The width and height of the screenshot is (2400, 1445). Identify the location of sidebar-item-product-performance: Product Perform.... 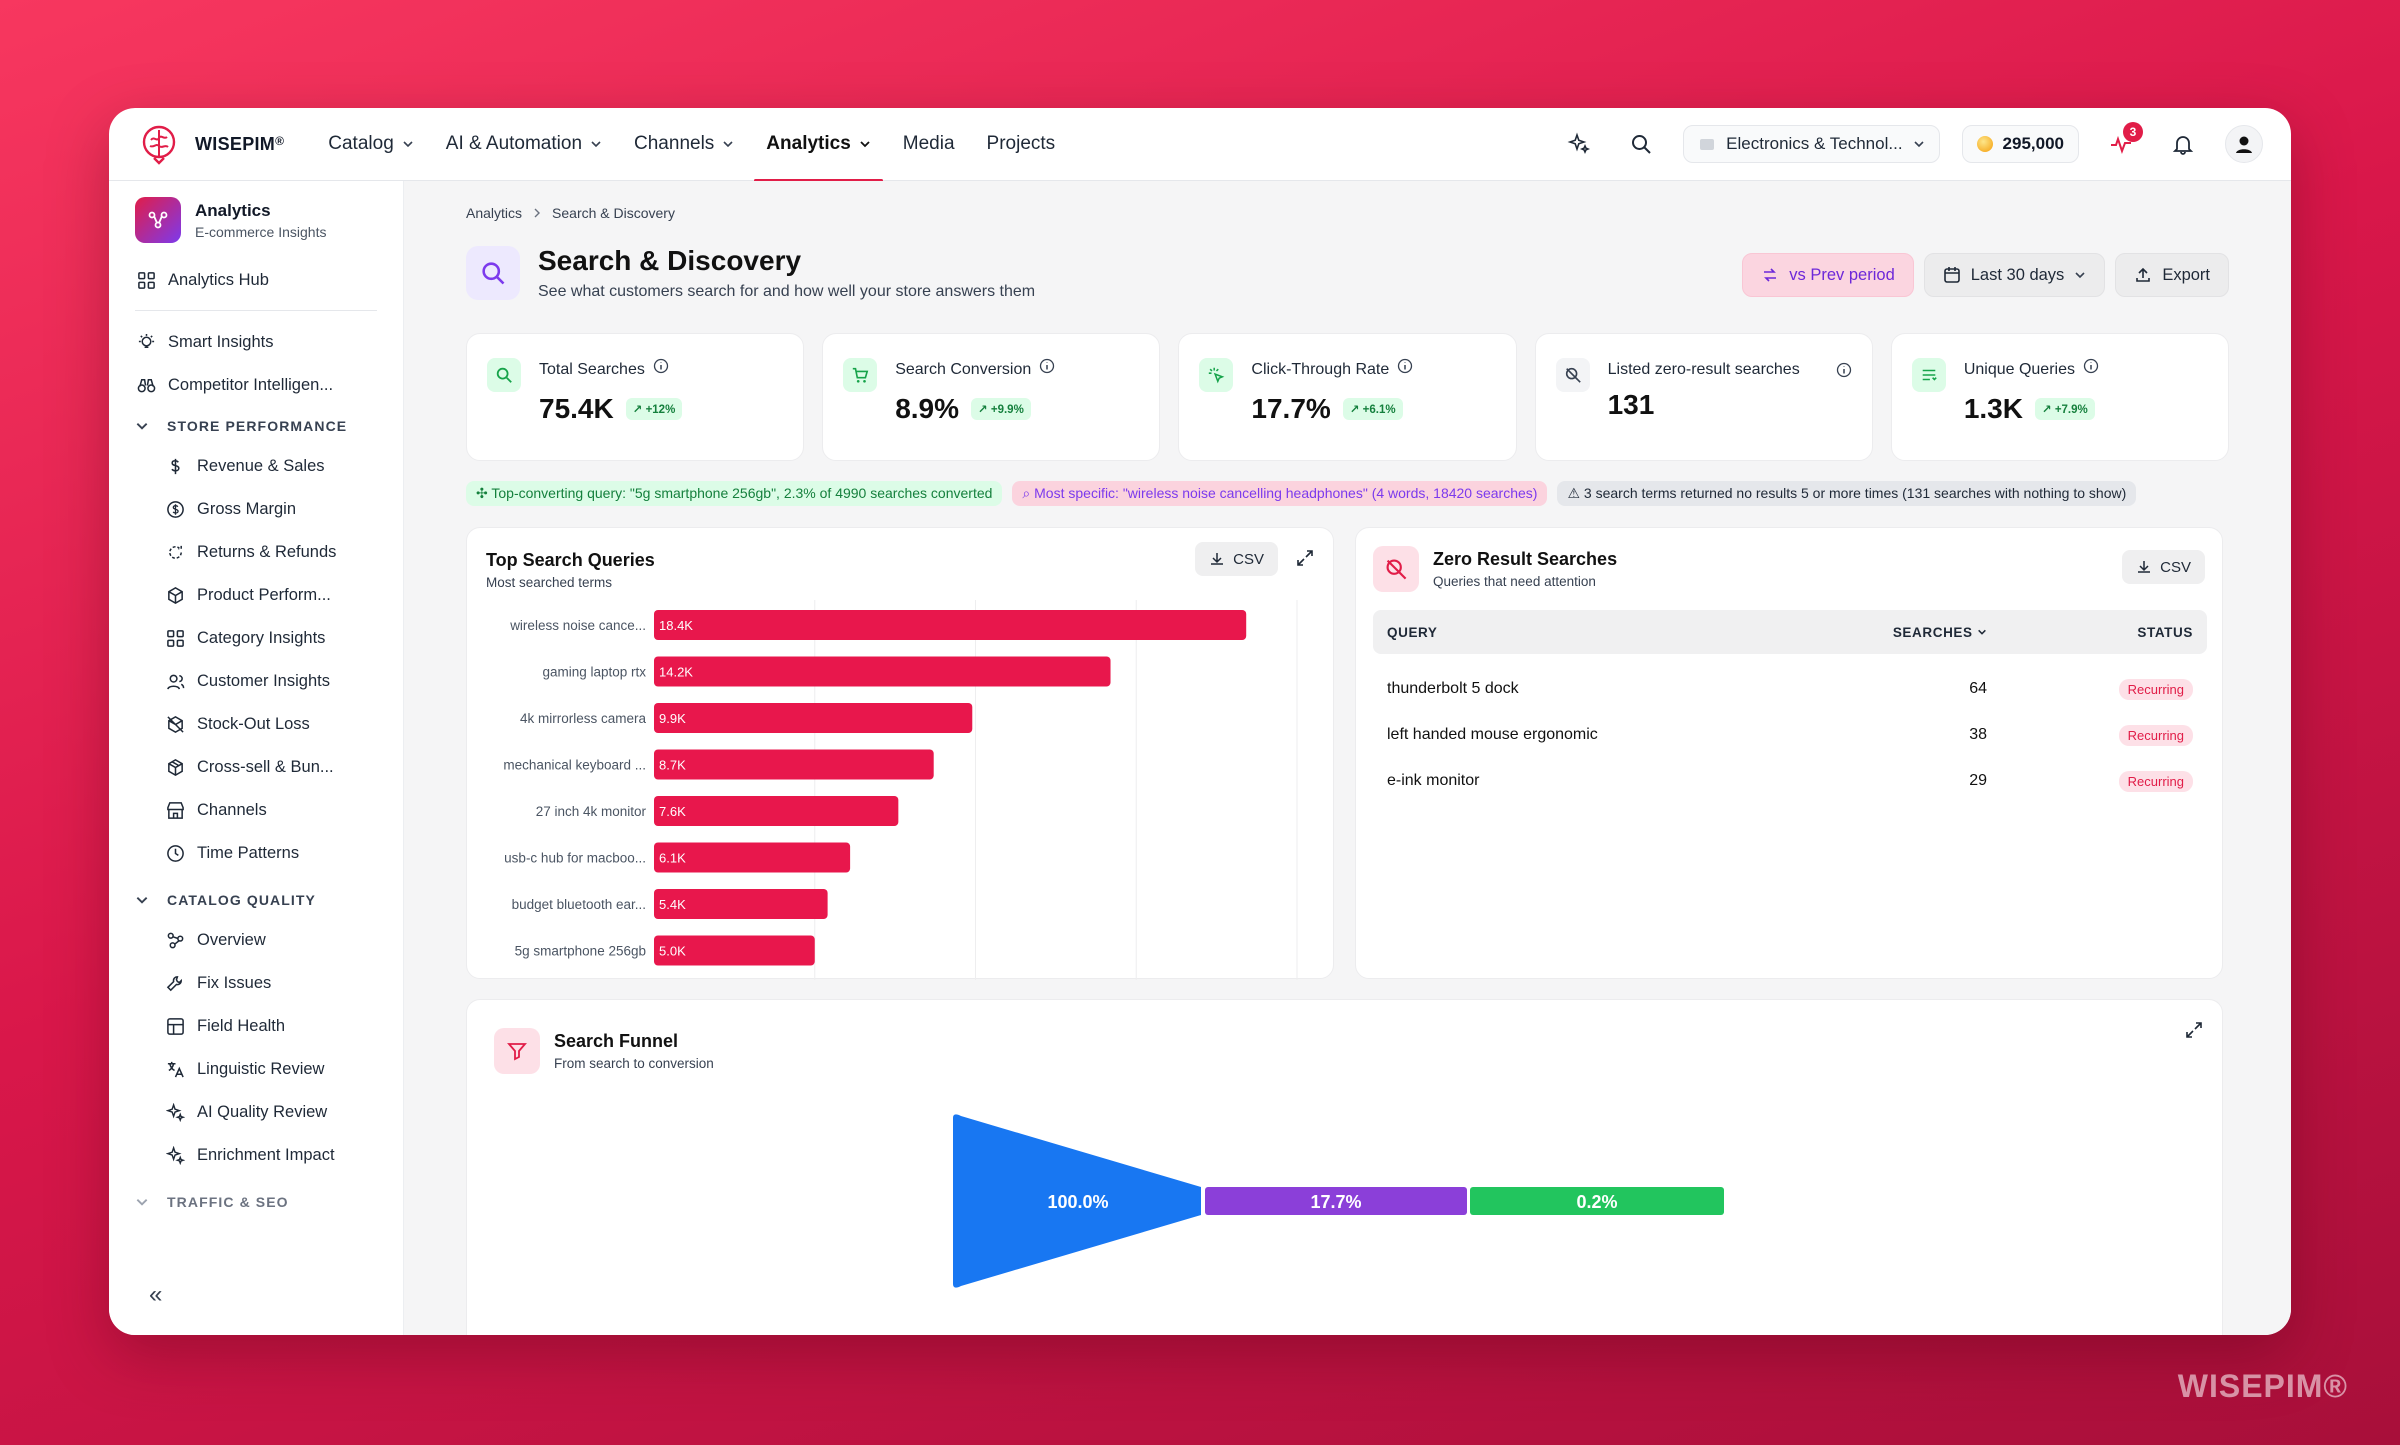
(256, 595).